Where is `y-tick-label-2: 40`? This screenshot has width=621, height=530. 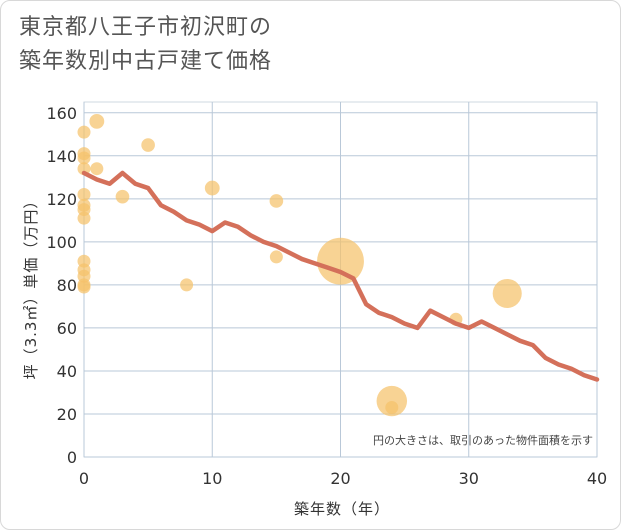 y-tick-label-2: 40 is located at coordinates (67, 371).